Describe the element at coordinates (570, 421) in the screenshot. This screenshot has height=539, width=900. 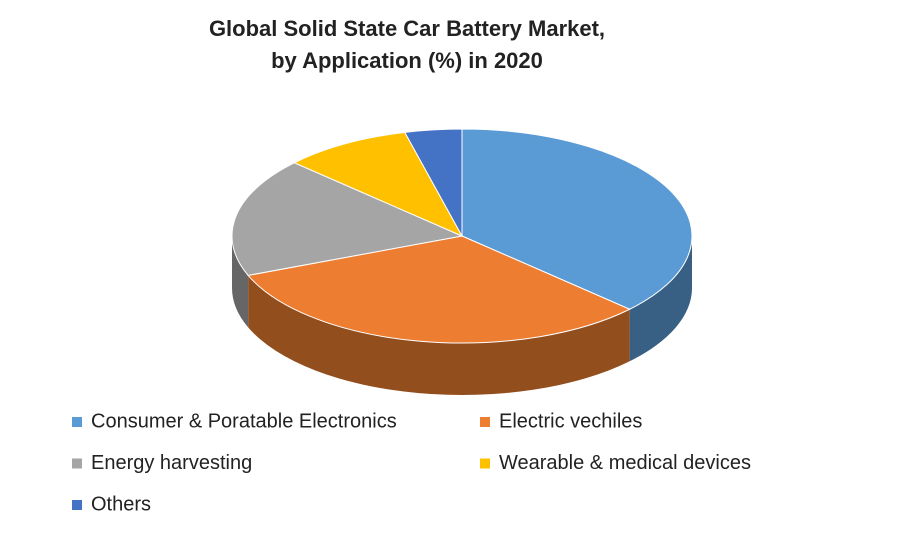
I see `legend-label: Electric vechiles` at that location.